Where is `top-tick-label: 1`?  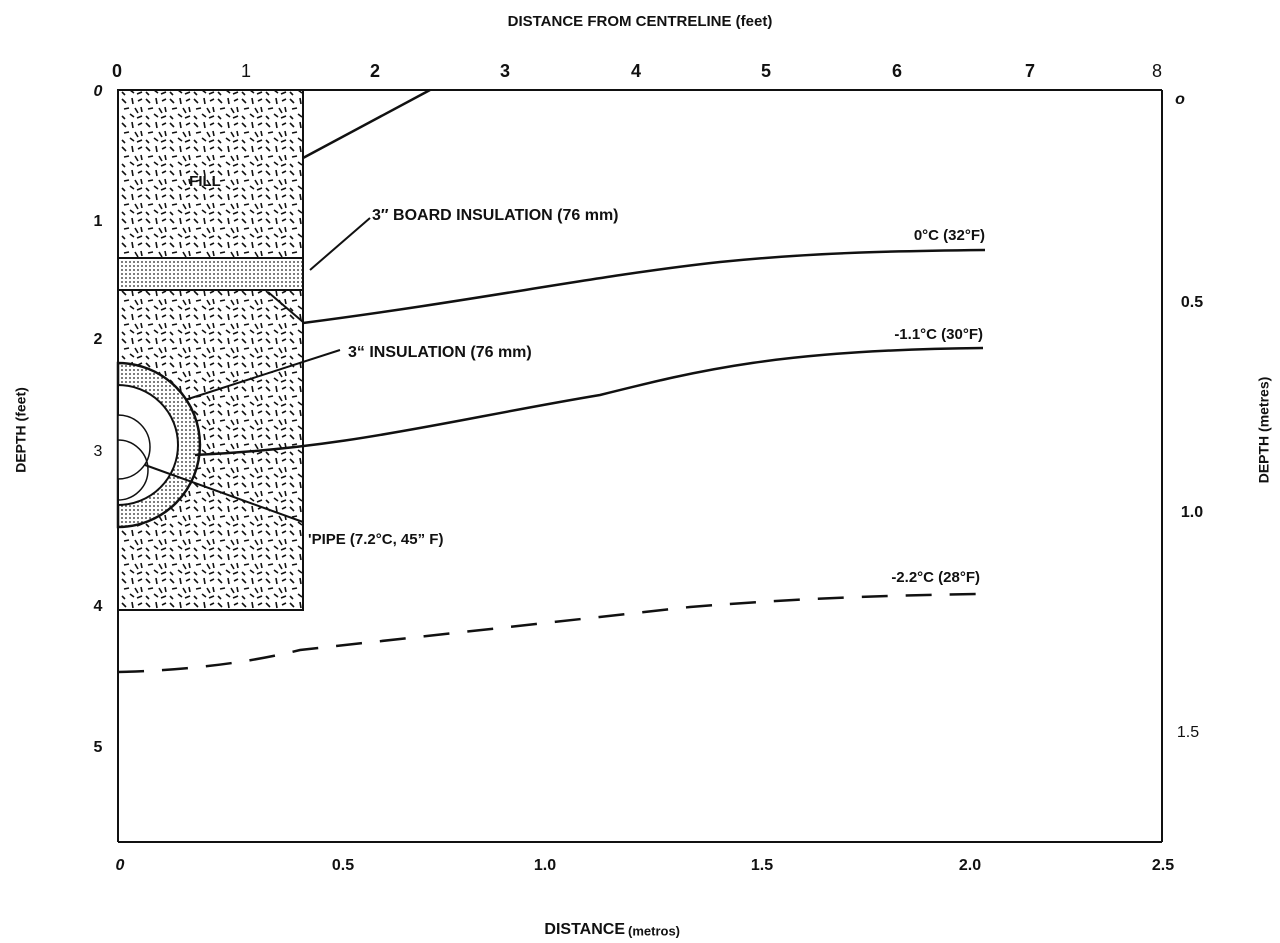 top-tick-label: 1 is located at coordinates (246, 71).